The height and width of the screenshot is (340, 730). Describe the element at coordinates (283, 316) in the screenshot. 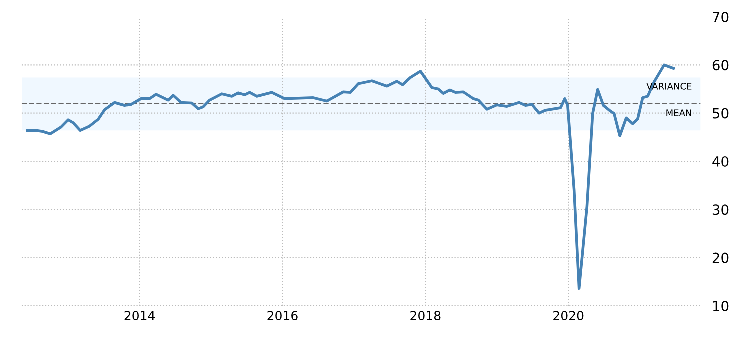

I see `x-tick-label: 2016` at that location.